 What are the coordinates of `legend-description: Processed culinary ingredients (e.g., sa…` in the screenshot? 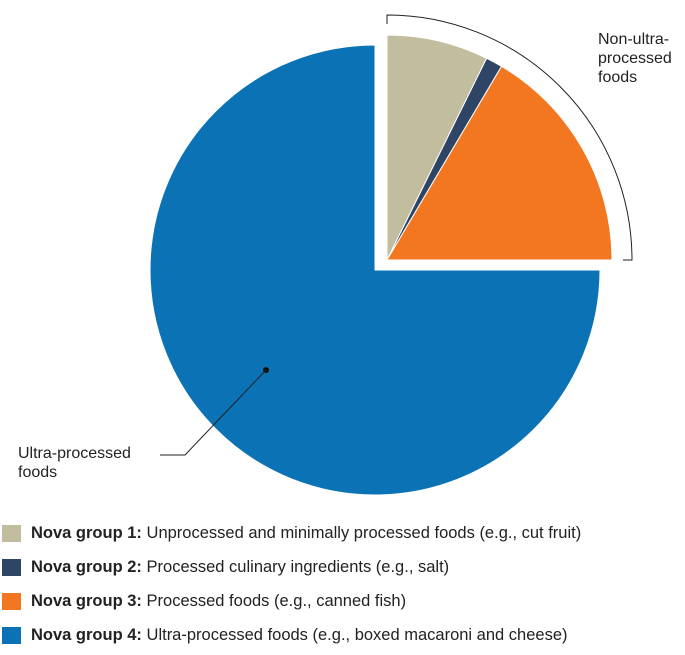 It's located at (295, 567).